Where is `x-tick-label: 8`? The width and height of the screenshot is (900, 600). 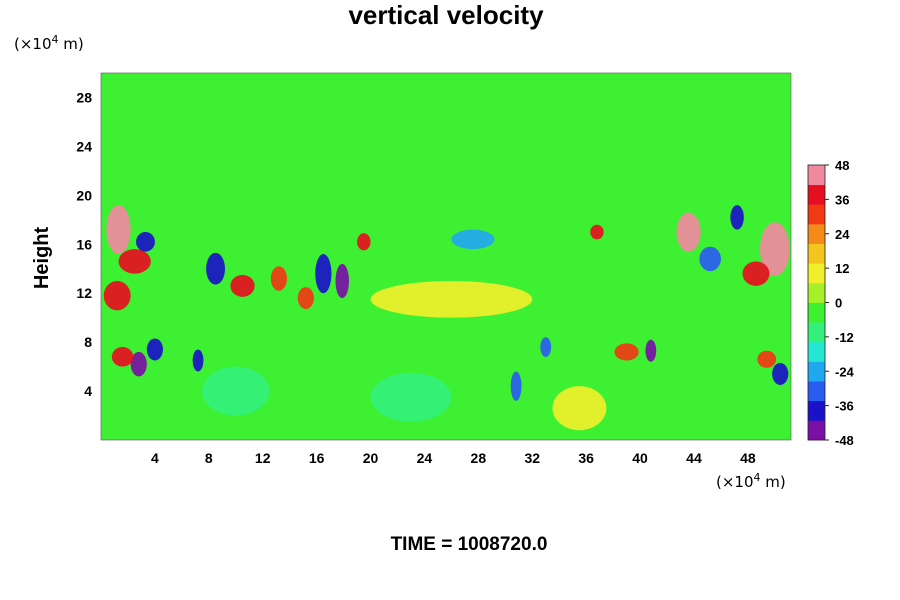
x-tick-label: 8 is located at coordinates (209, 458).